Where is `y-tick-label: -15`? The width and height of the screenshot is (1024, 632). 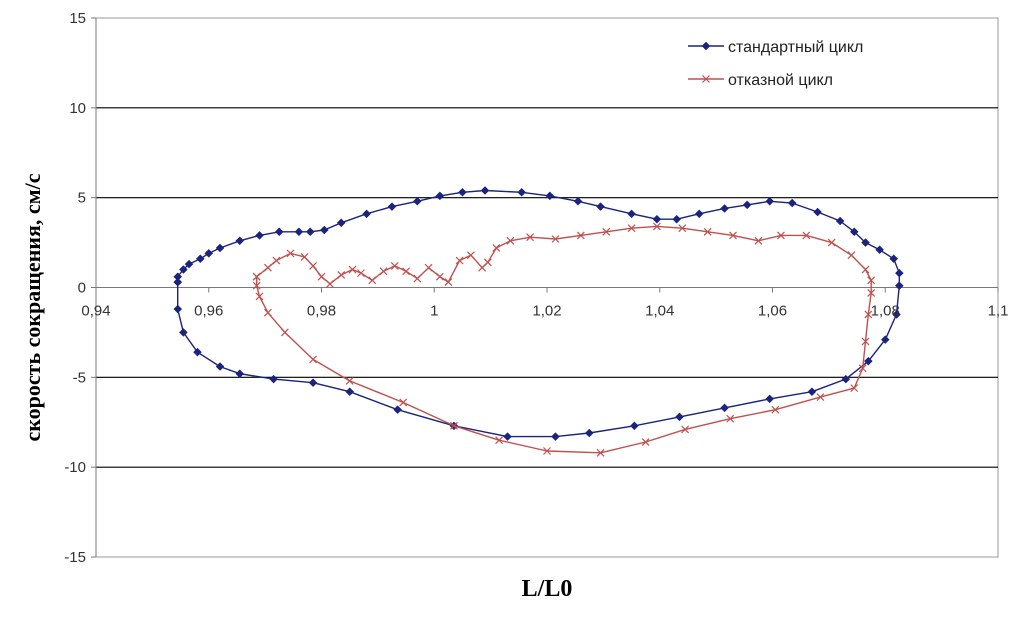
y-tick-label: -15 is located at coordinates (75, 557).